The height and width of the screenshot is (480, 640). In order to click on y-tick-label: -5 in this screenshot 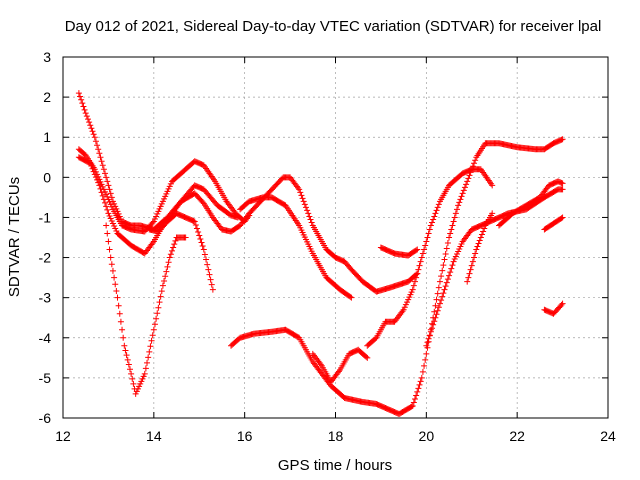, I will do `click(45, 378)`.